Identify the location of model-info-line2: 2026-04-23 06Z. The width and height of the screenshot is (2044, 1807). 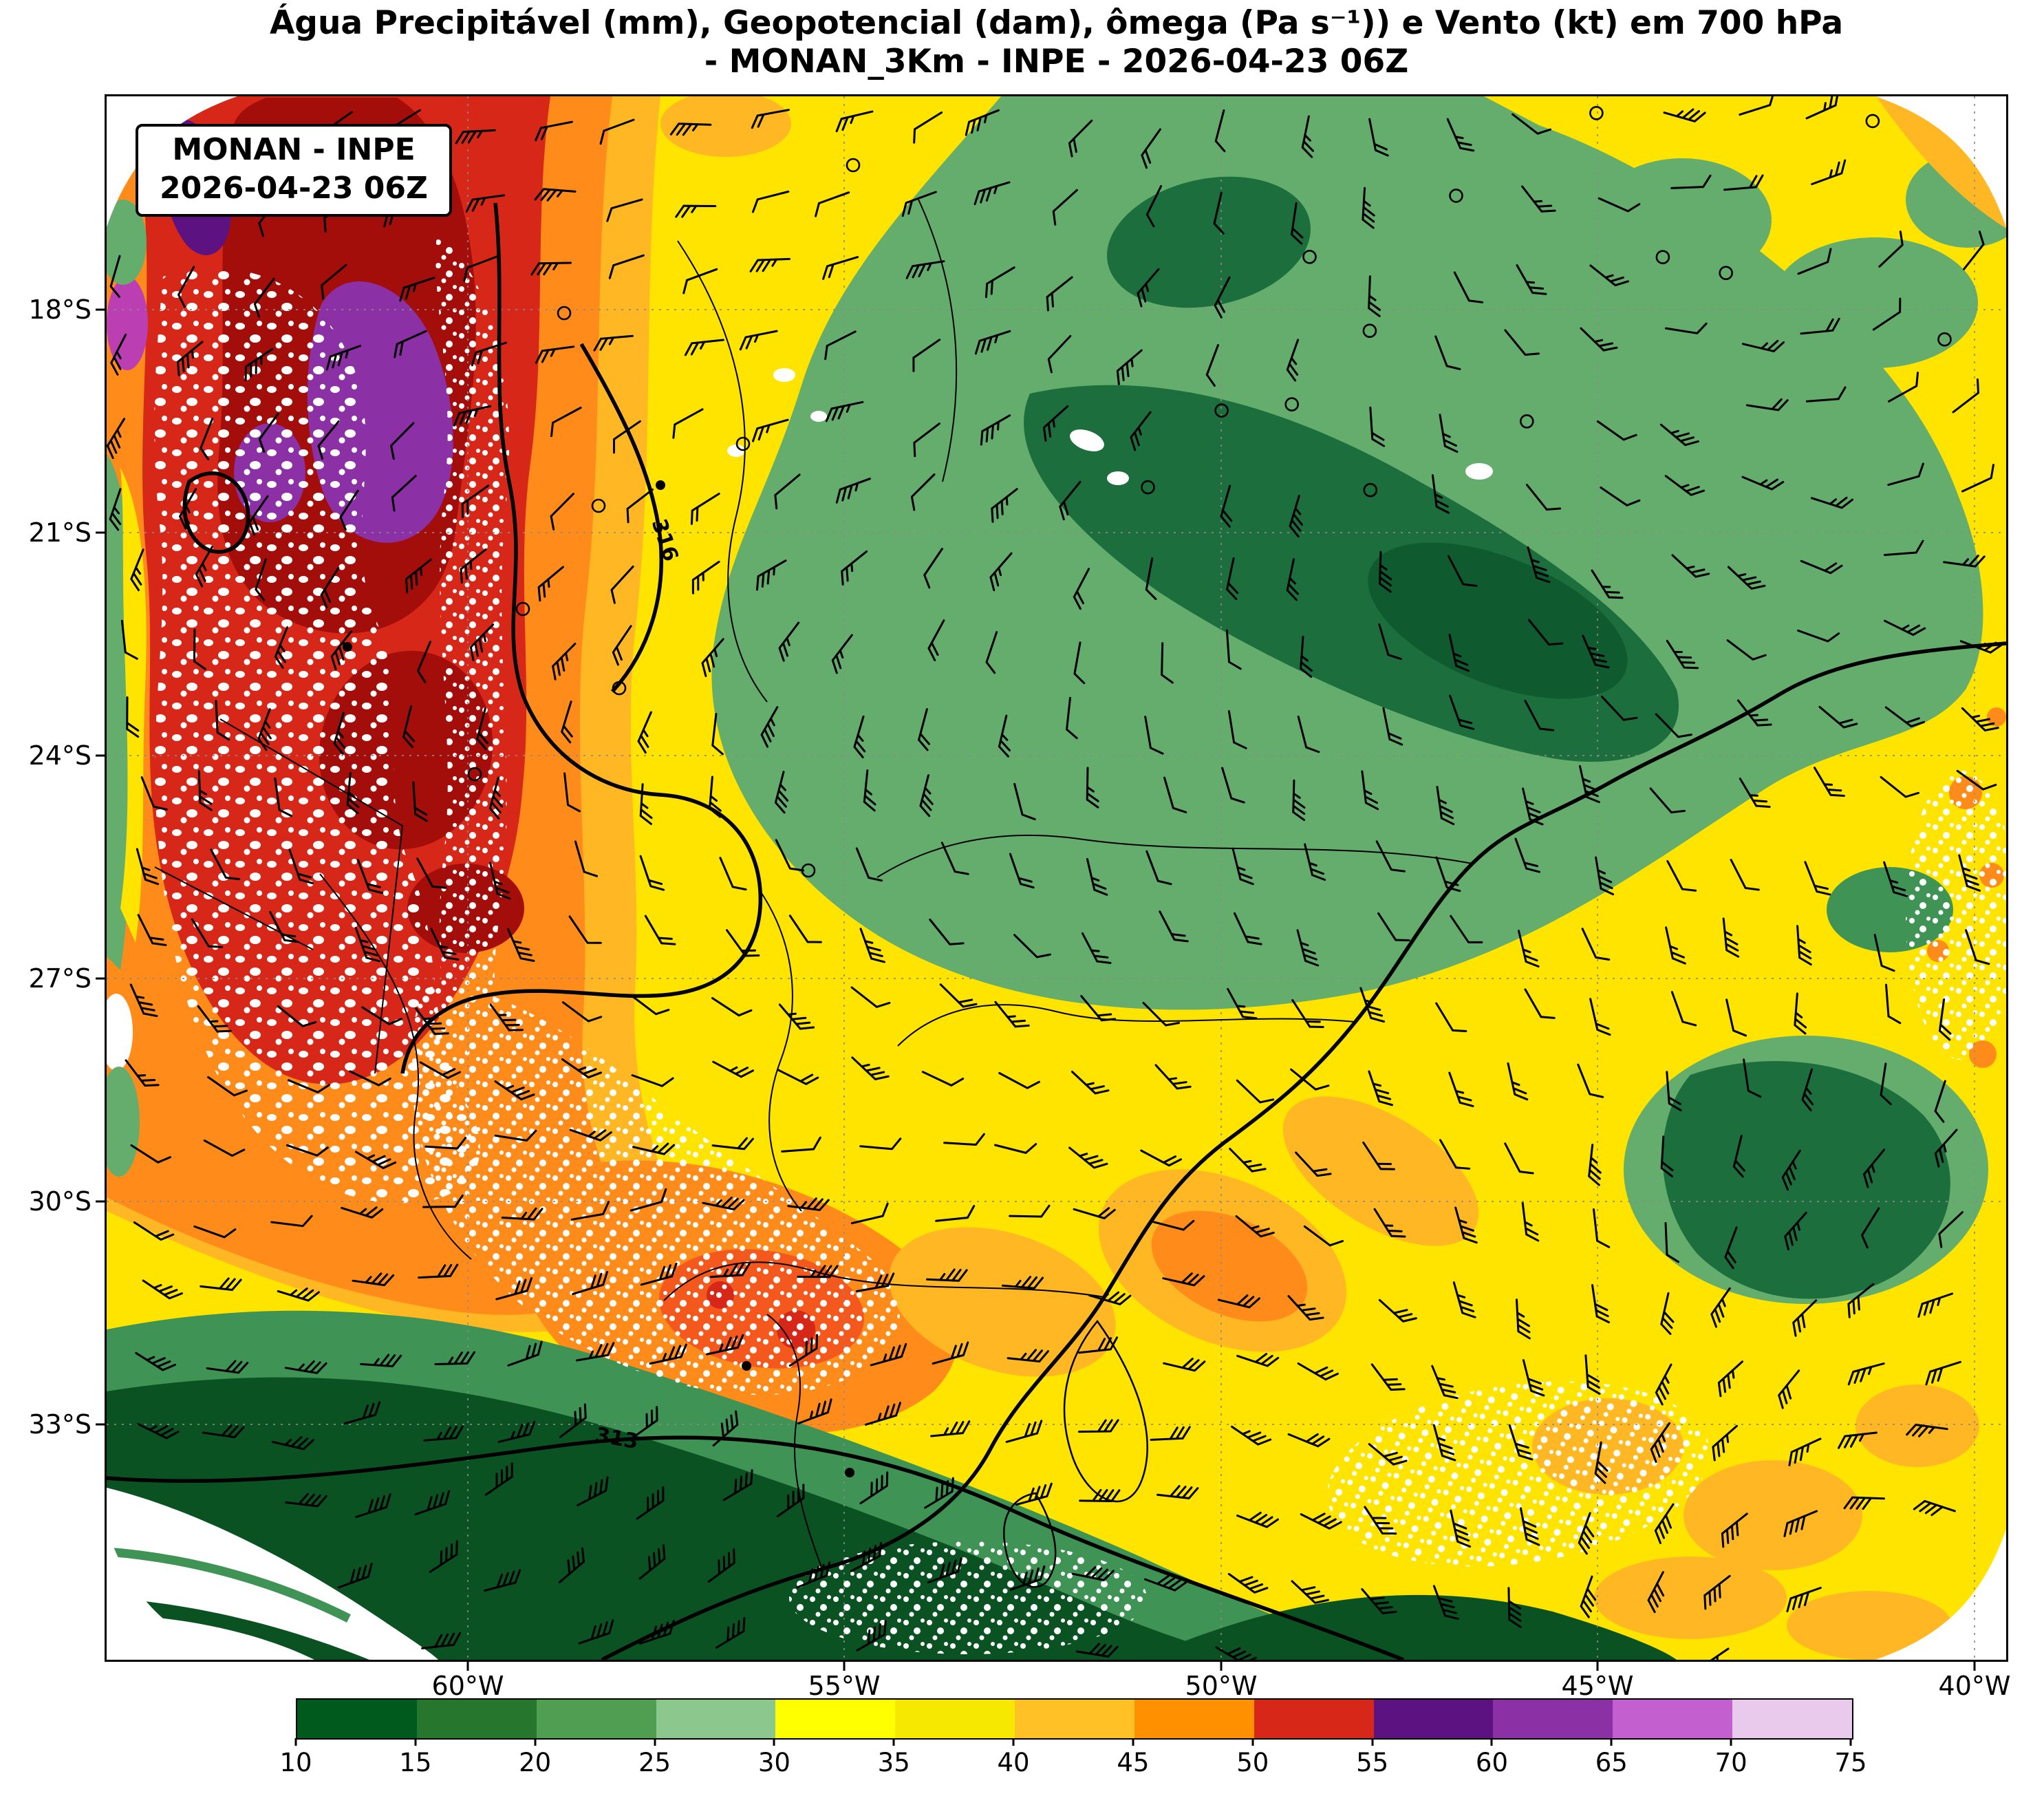
(294, 188).